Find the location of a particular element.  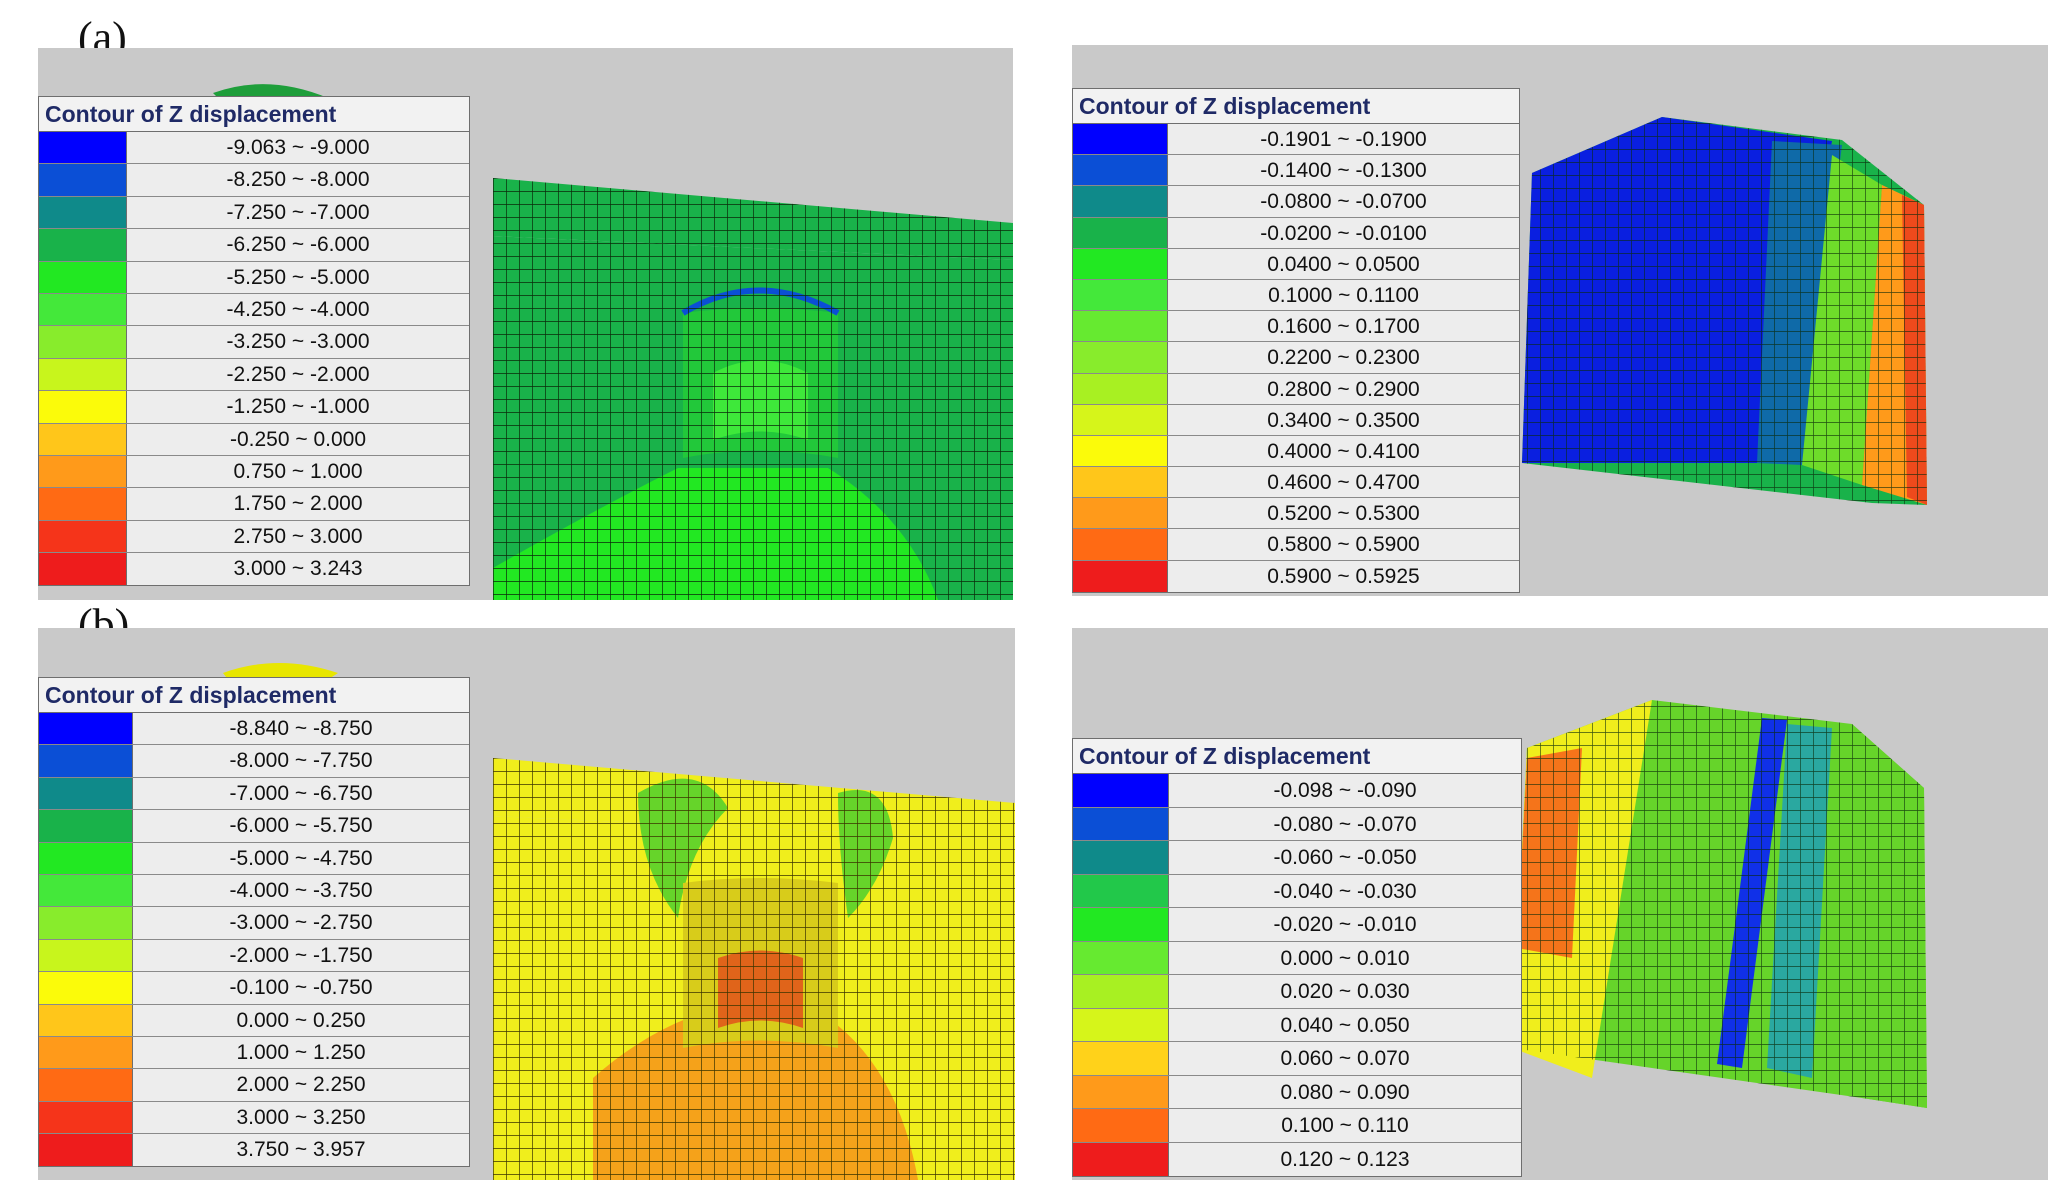

legend-row: 0.000 ~ 0.010 is located at coordinates (1297, 958).